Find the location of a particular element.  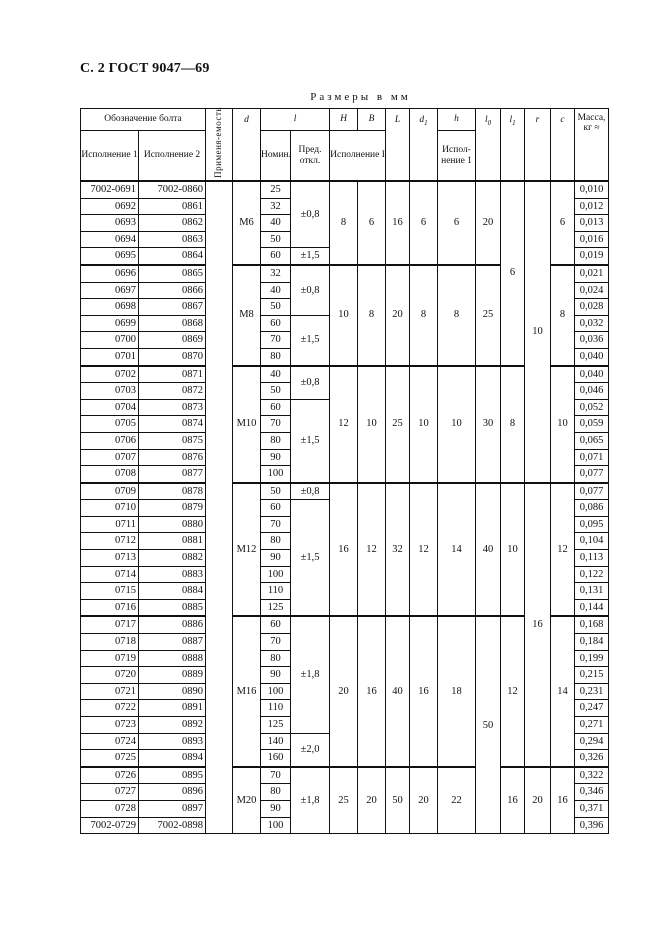

cell-c: 12 is located at coordinates (563, 549).